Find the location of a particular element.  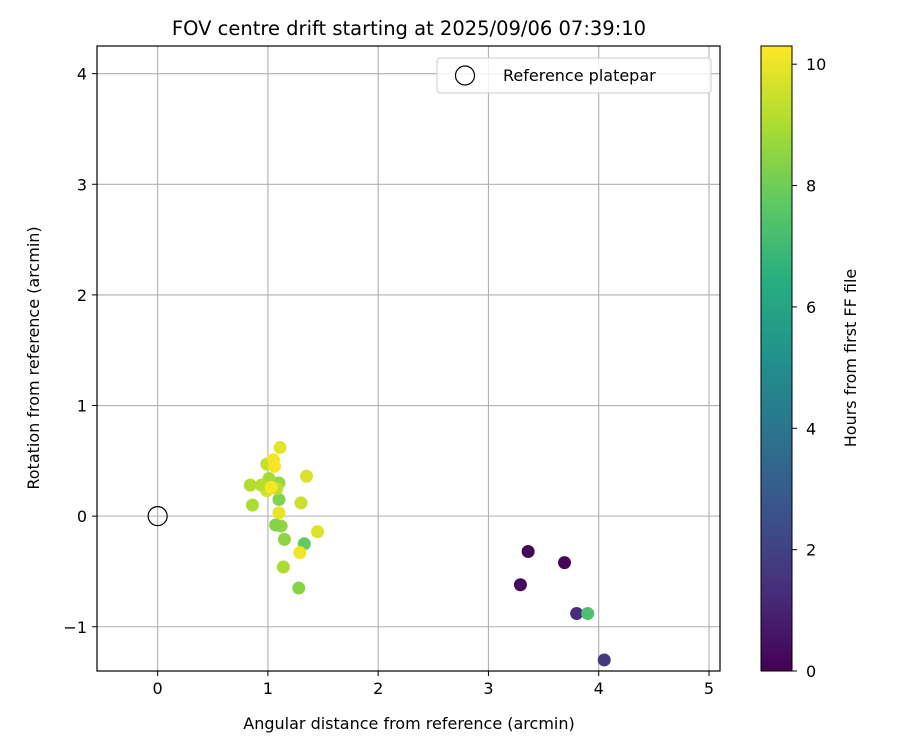

colorbar-tick-label: 0 is located at coordinates (811, 671).